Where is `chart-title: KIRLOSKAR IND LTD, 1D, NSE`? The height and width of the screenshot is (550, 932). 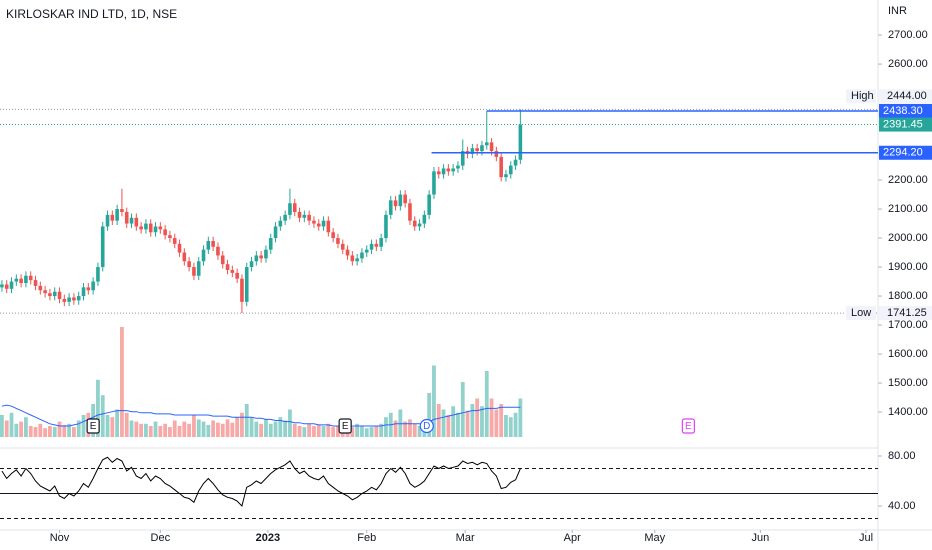 chart-title: KIRLOSKAR IND LTD, 1D, NSE is located at coordinates (91, 14).